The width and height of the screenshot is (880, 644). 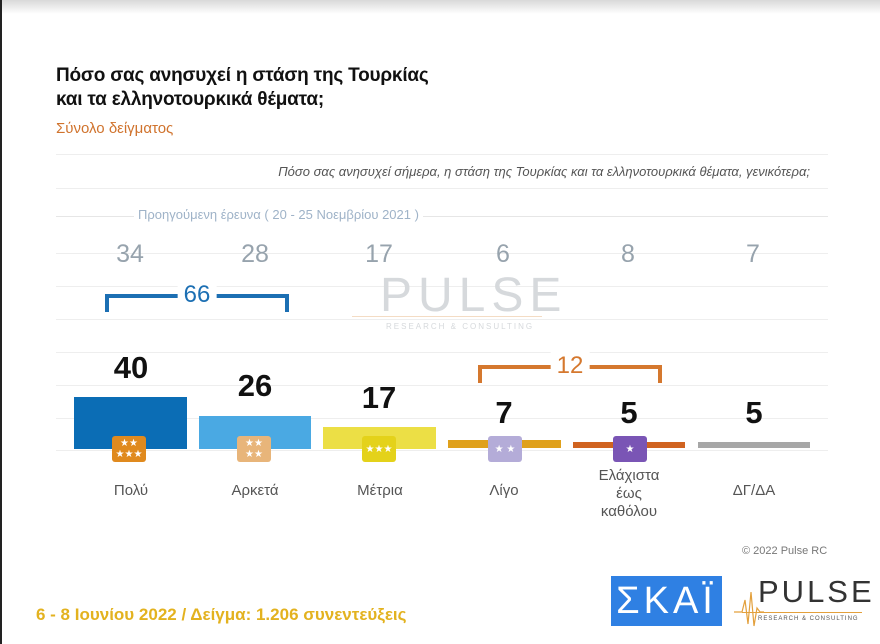 I want to click on bracket-label: 12, so click(x=570, y=366).